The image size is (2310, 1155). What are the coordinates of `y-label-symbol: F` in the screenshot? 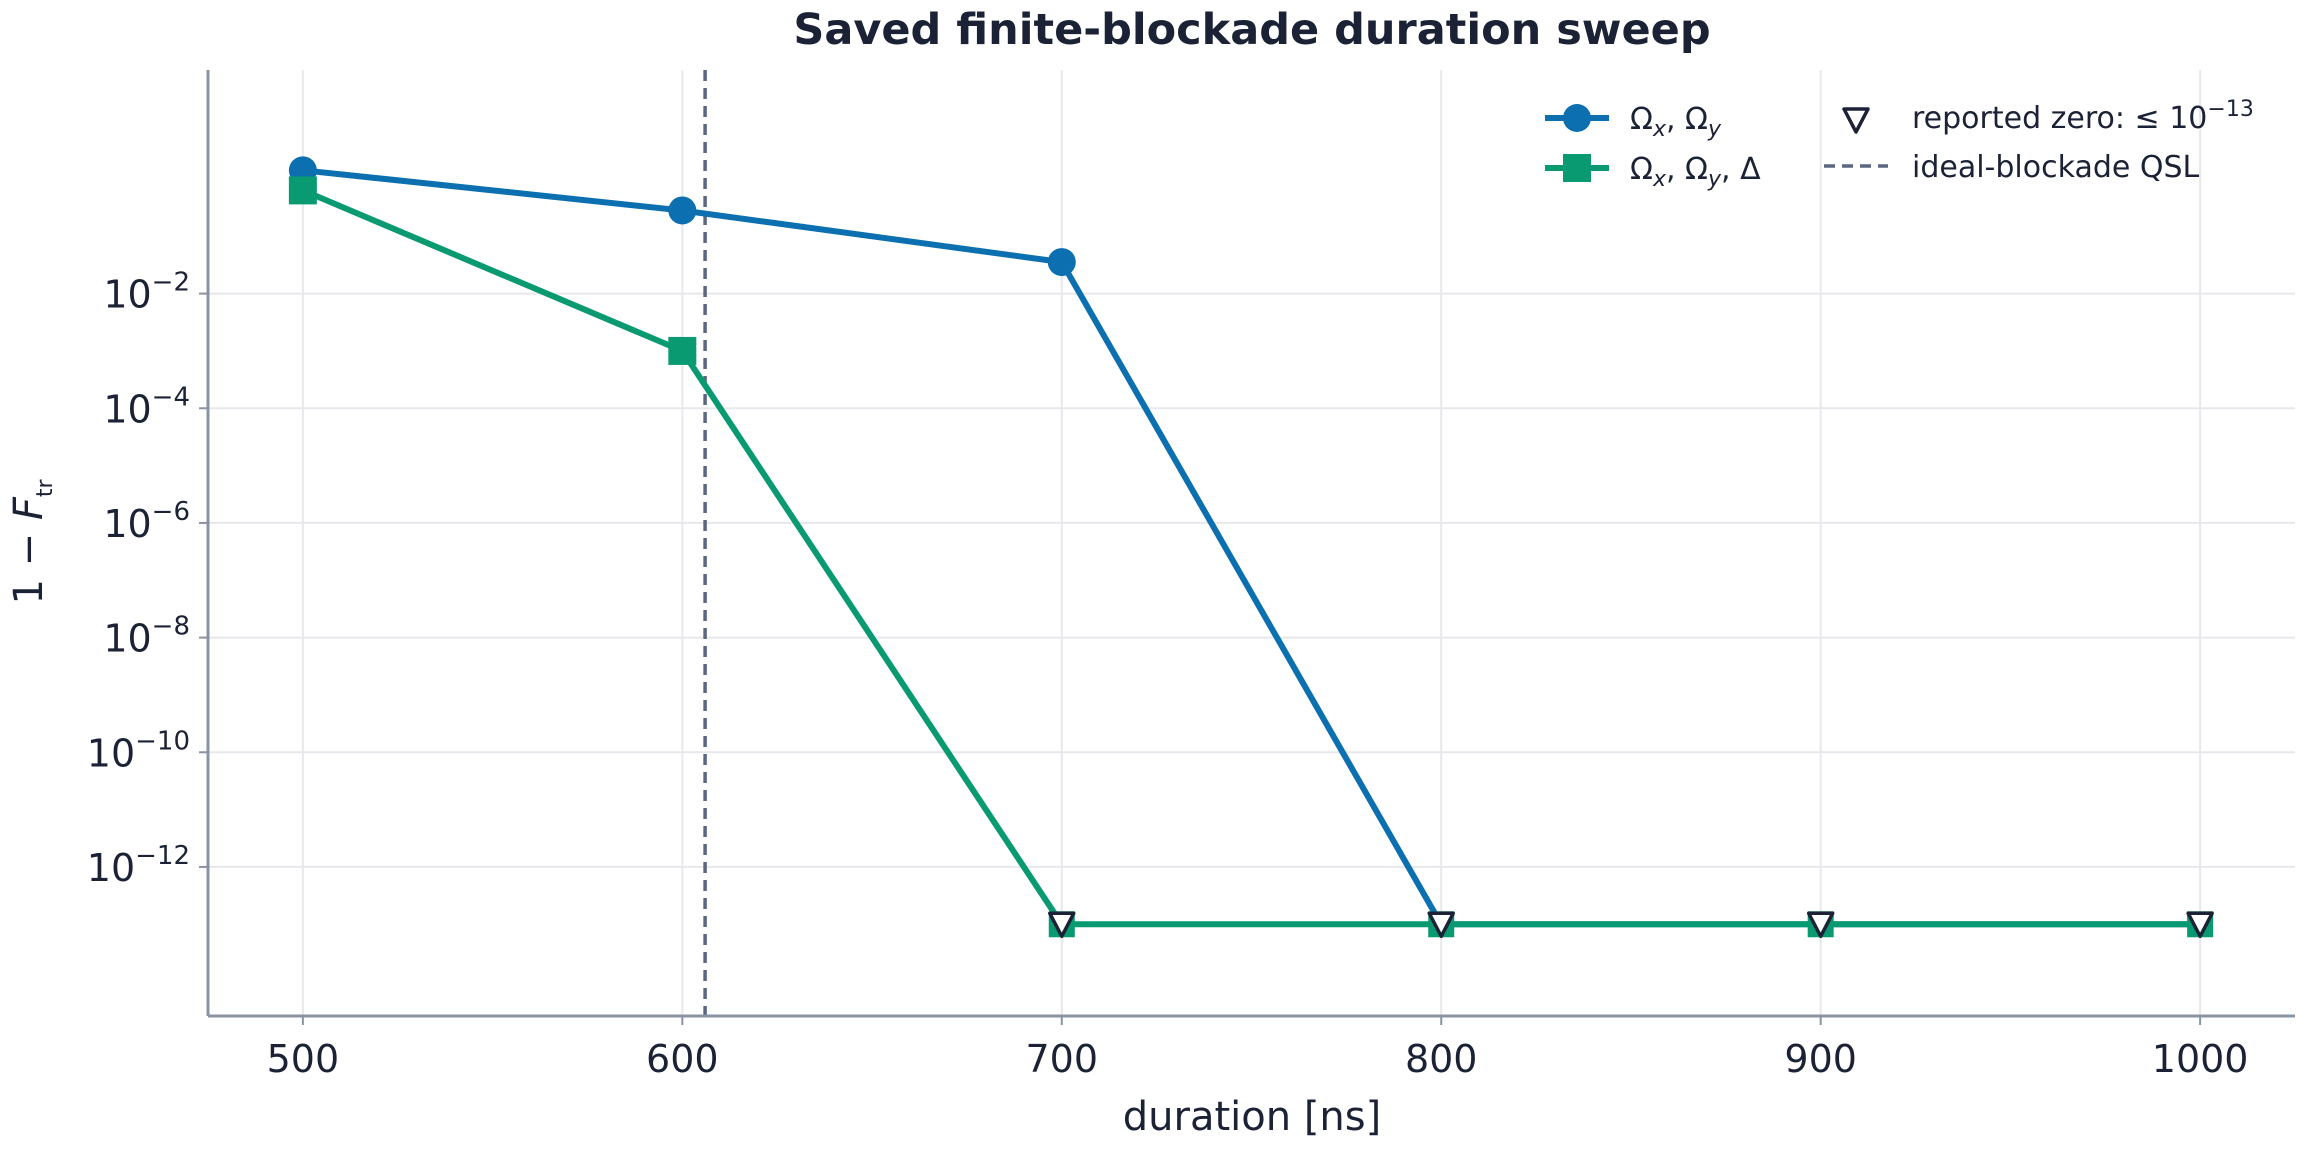 It's located at (29, 508).